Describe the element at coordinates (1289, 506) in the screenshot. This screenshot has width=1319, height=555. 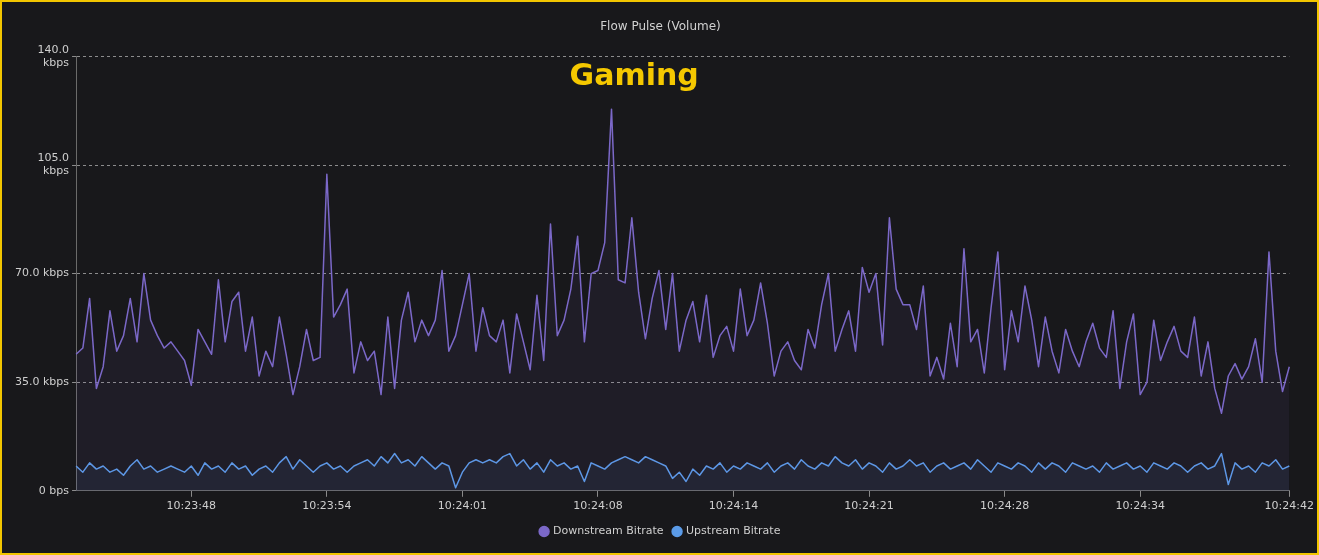
I see `x-tick-label: 10:24:42` at that location.